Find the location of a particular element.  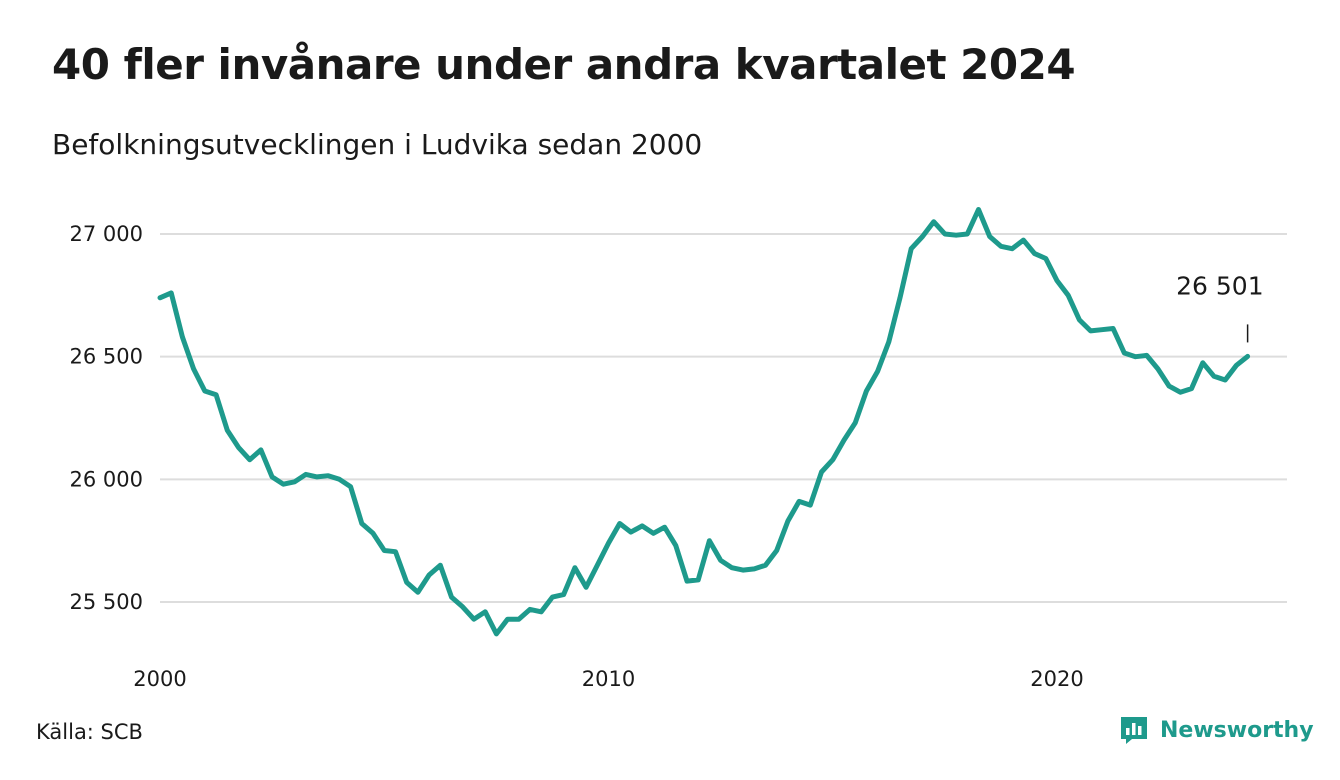

brand-logo: Newsworthy is located at coordinates (1216, 730).